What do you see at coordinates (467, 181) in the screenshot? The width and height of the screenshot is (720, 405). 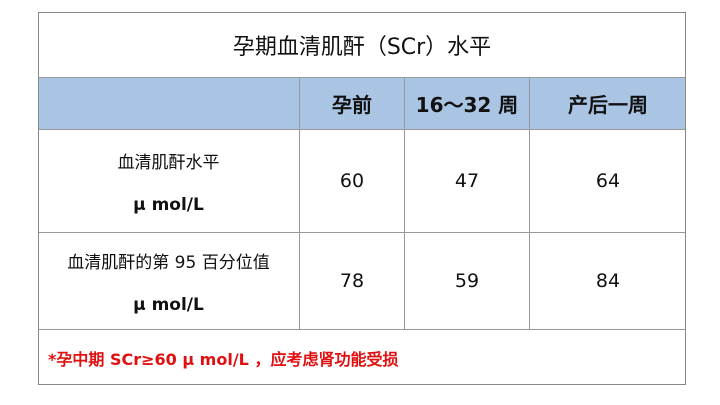 I see `cell: 47` at bounding box center [467, 181].